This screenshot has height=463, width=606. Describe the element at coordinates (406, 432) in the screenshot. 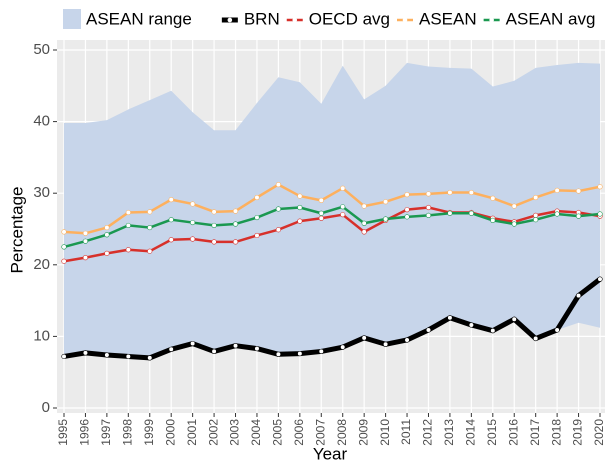

I see `x-tick-label: 2011` at that location.